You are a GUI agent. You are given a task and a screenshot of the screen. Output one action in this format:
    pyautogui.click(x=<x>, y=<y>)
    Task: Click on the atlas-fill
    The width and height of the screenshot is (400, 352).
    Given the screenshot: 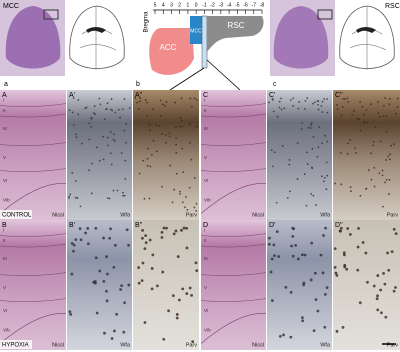 What is the action you would take?
    pyautogui.click(x=366, y=30)
    